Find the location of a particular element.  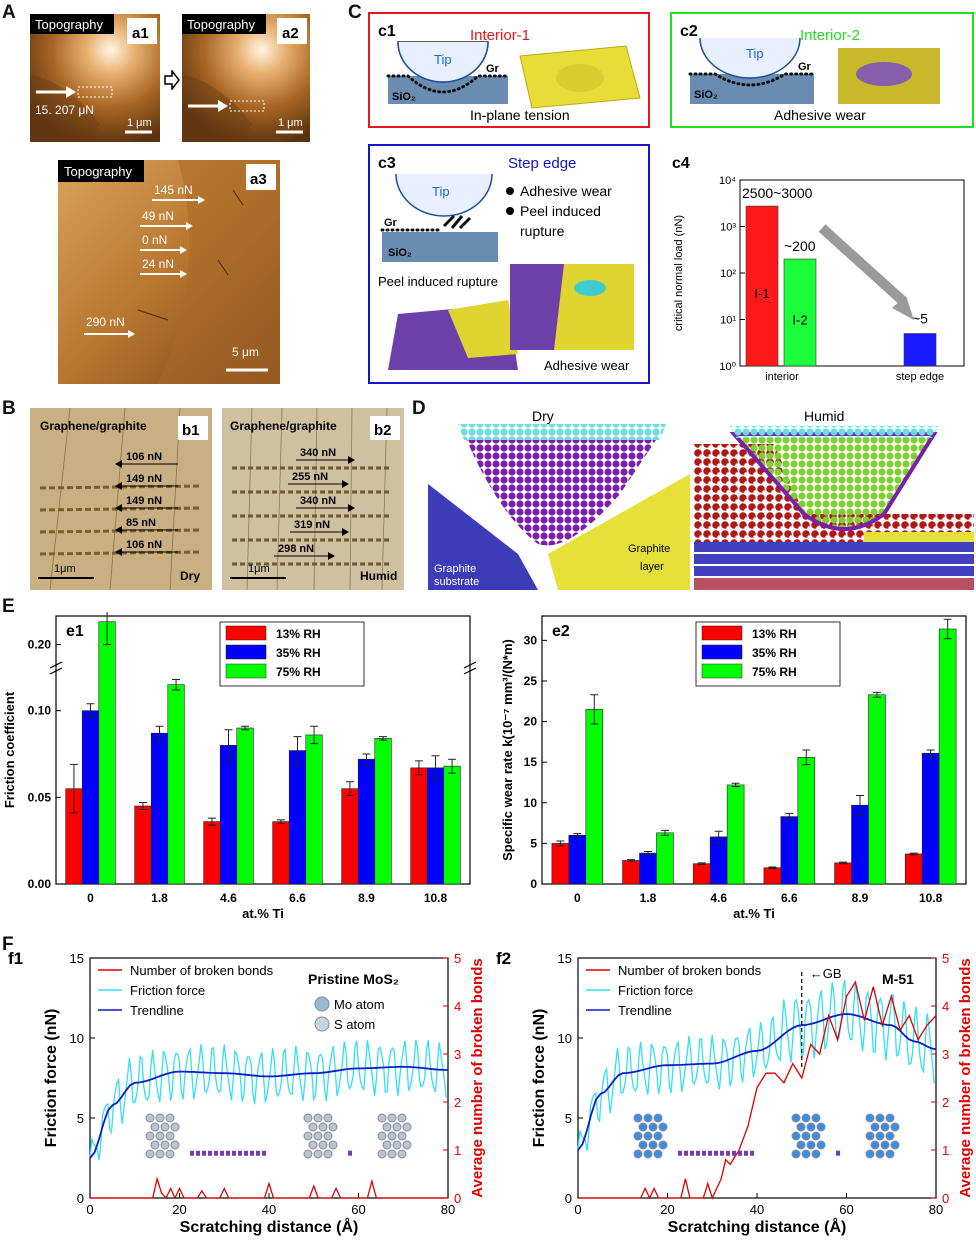

c4-annot-2: ~200 is located at coordinates (800, 246).